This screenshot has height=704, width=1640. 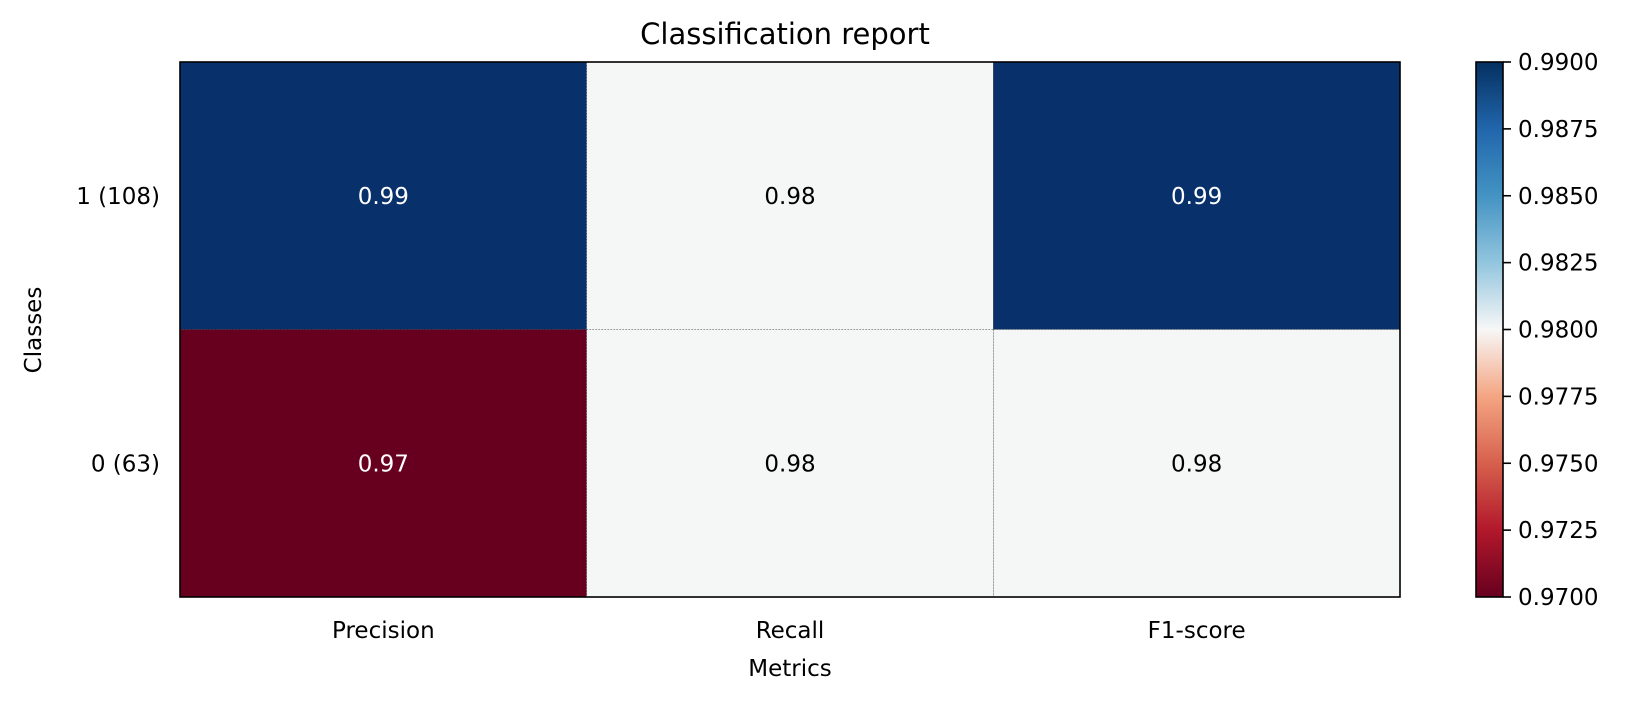 What do you see at coordinates (1558, 331) in the screenshot?
I see `colorbar-tick-label: 0.9800` at bounding box center [1558, 331].